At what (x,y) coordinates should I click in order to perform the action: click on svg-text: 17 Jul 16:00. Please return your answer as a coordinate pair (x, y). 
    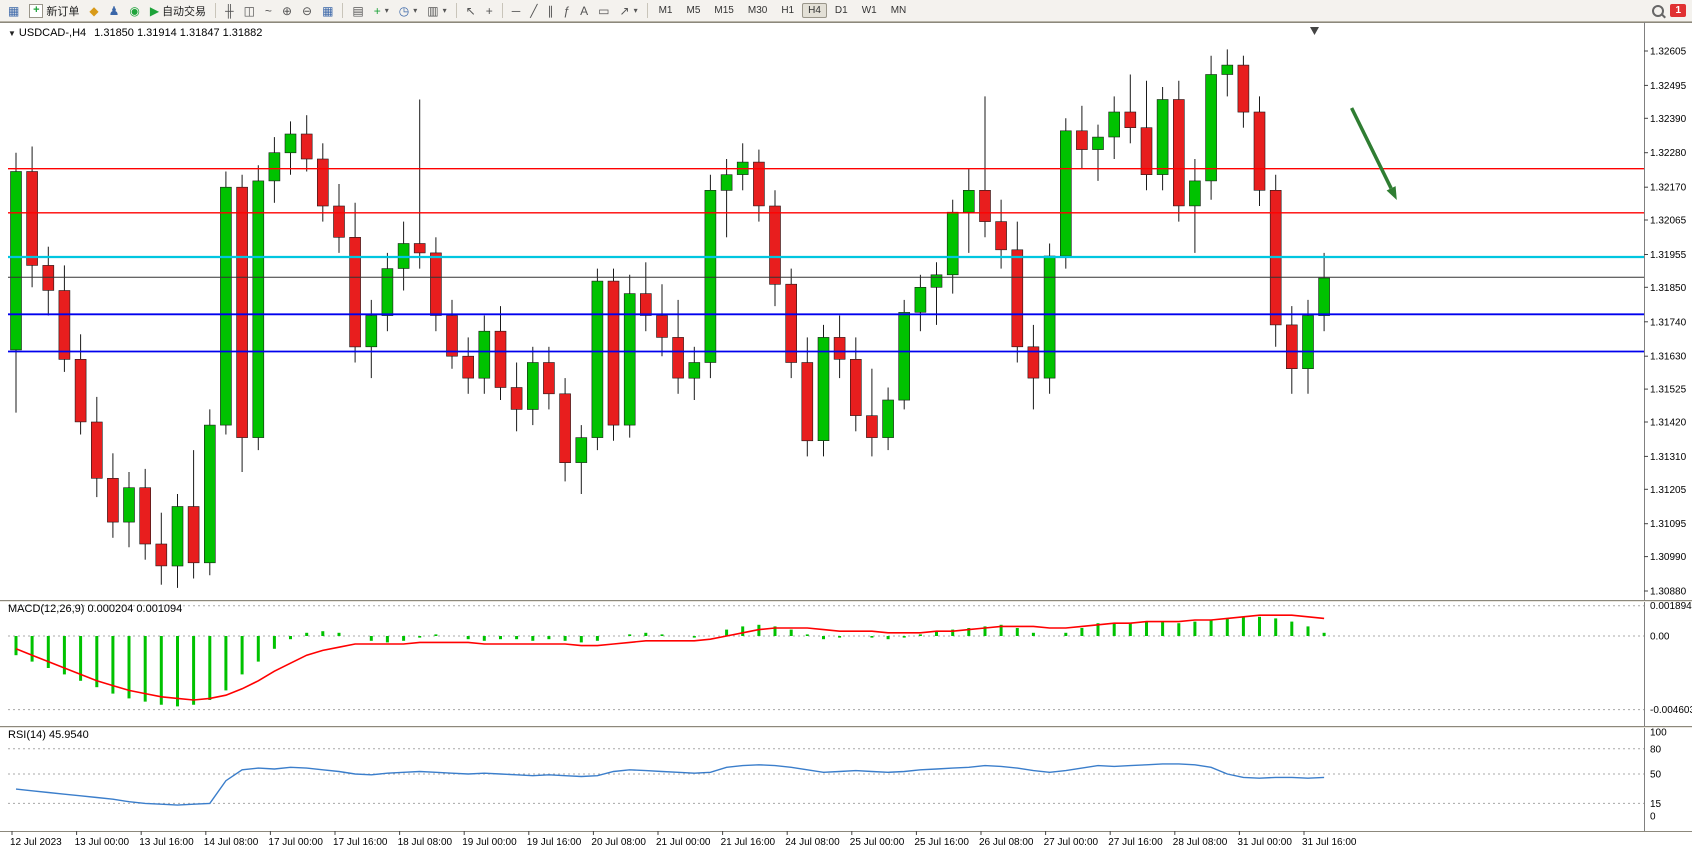
    Looking at the image, I should click on (360, 842).